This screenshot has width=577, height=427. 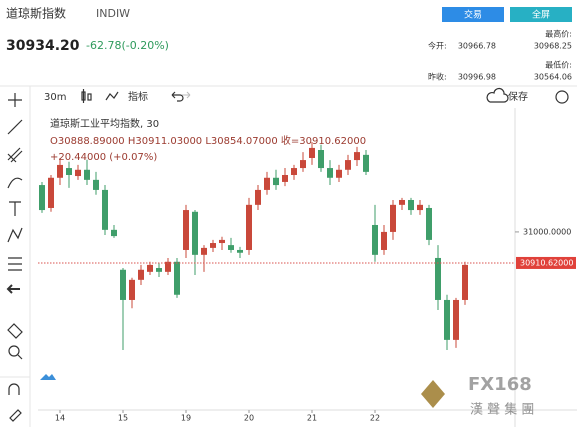 What do you see at coordinates (500, 384) in the screenshot?
I see `watermark-brand: FX168` at bounding box center [500, 384].